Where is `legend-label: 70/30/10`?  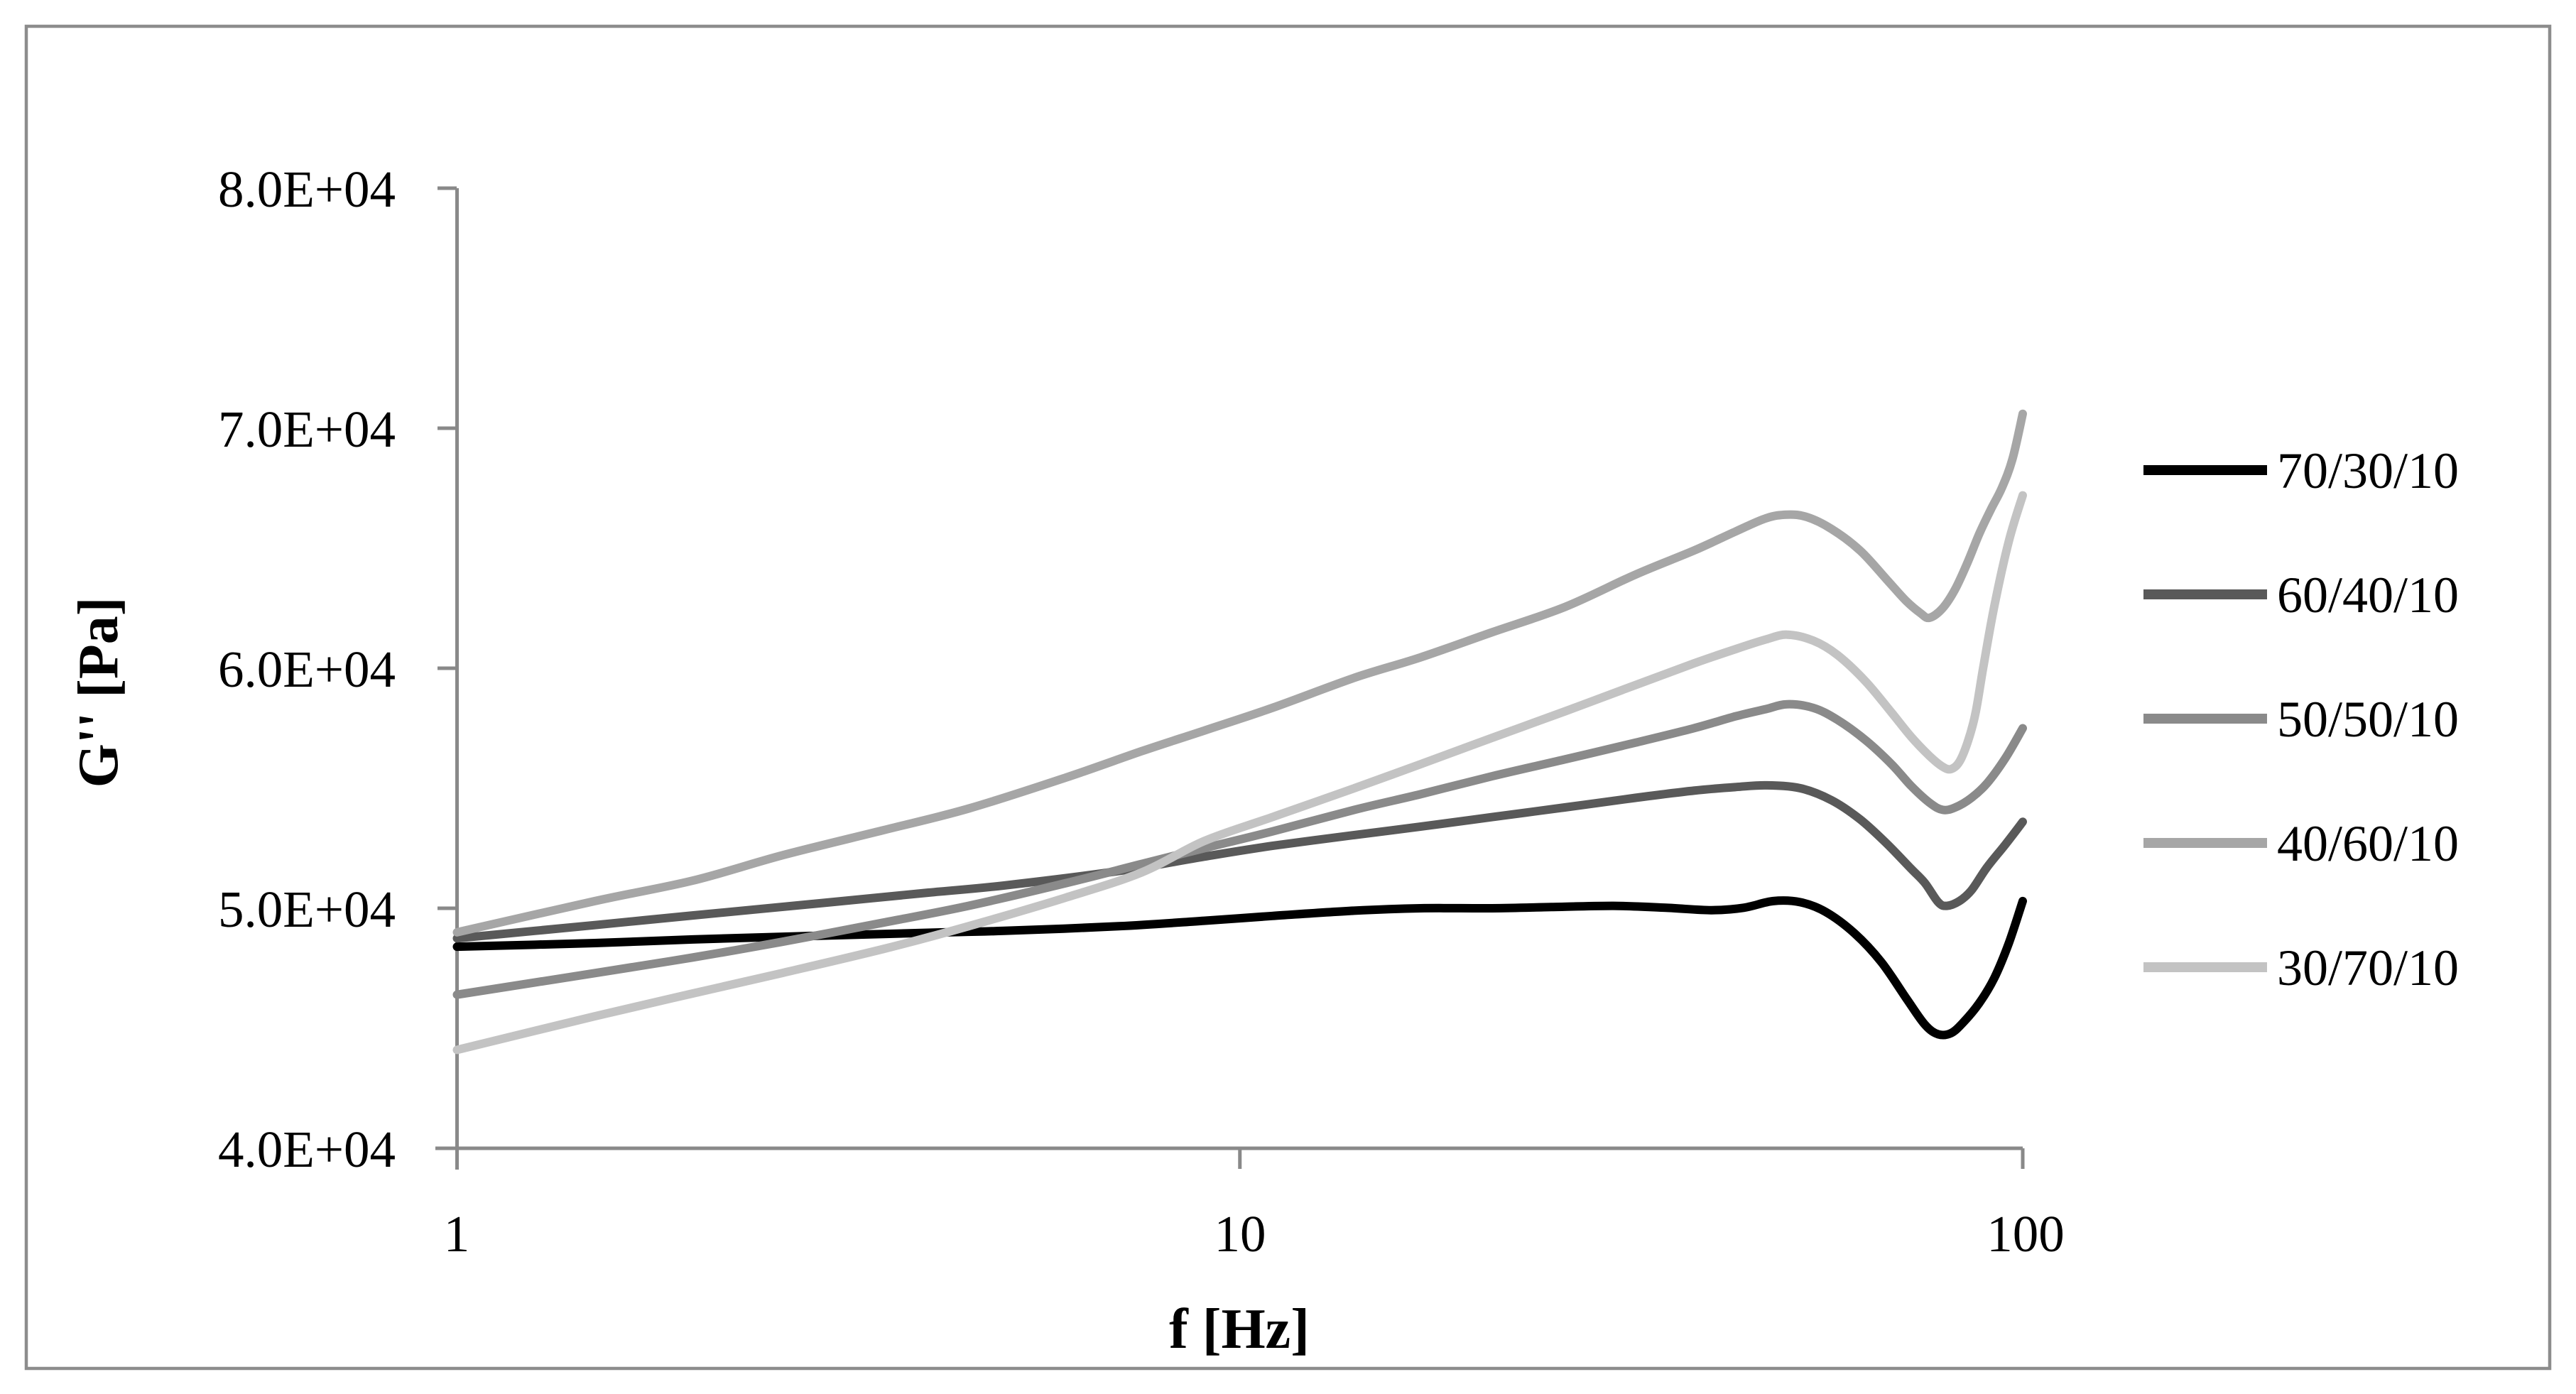 legend-label: 70/30/10 is located at coordinates (2368, 470).